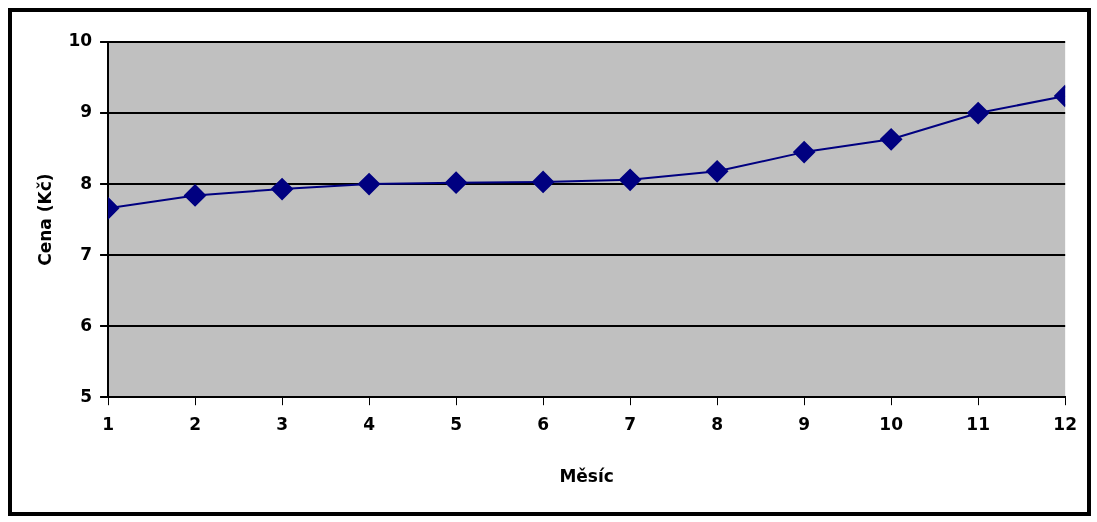 The image size is (1097, 522). I want to click on x-tick-label: 3, so click(282, 423).